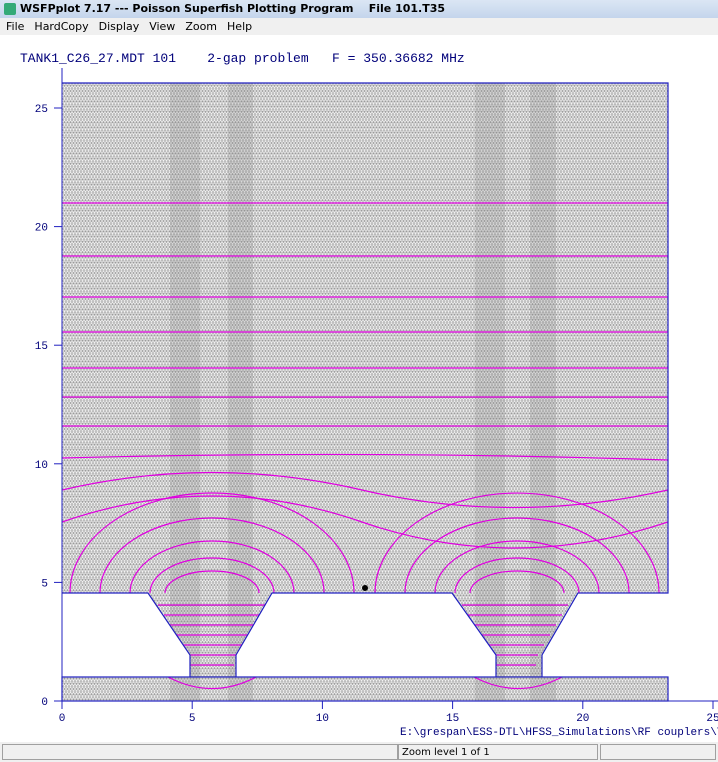 Image resolution: width=718 pixels, height=762 pixels. I want to click on menu-item: View, so click(162, 26).